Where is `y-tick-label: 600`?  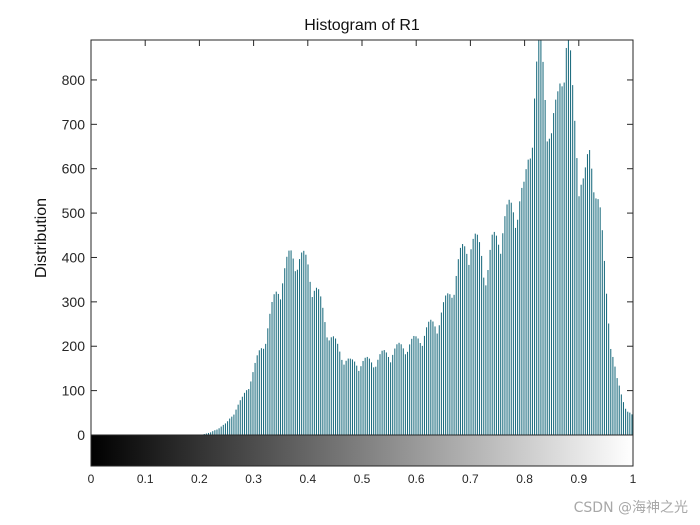 y-tick-label: 600 is located at coordinates (74, 169).